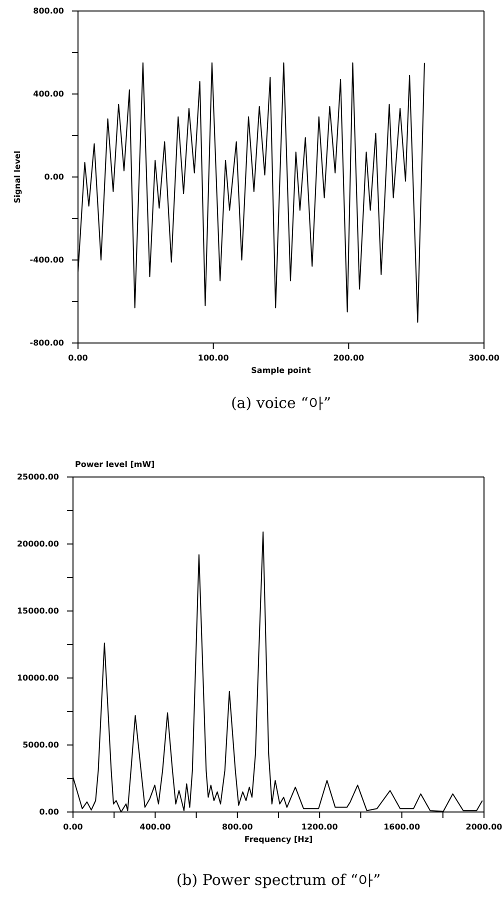 This screenshot has height=897, width=502. Describe the element at coordinates (402, 827) in the screenshot. I see `x-tick-label: 1600.00` at that location.